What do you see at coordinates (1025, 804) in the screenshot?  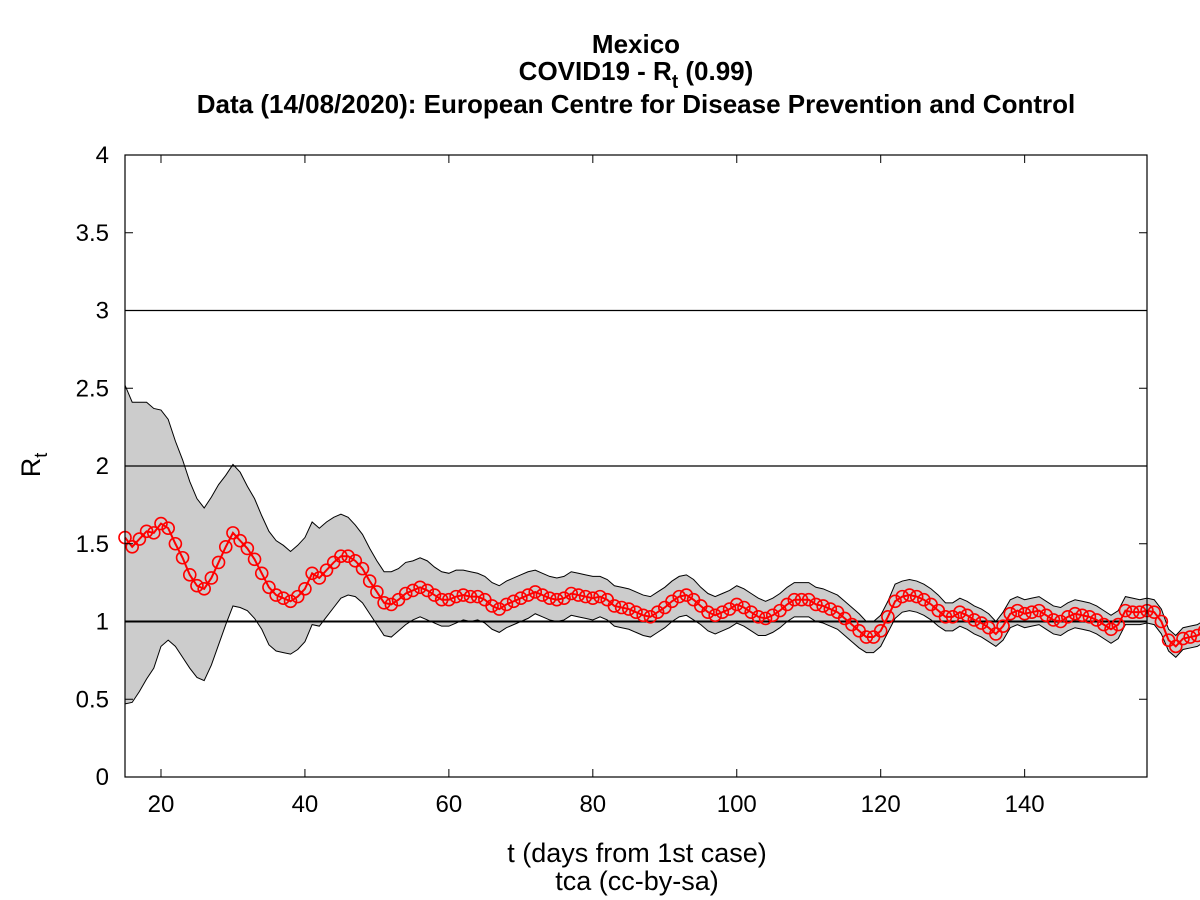 I see `x-tick-label: 140` at bounding box center [1025, 804].